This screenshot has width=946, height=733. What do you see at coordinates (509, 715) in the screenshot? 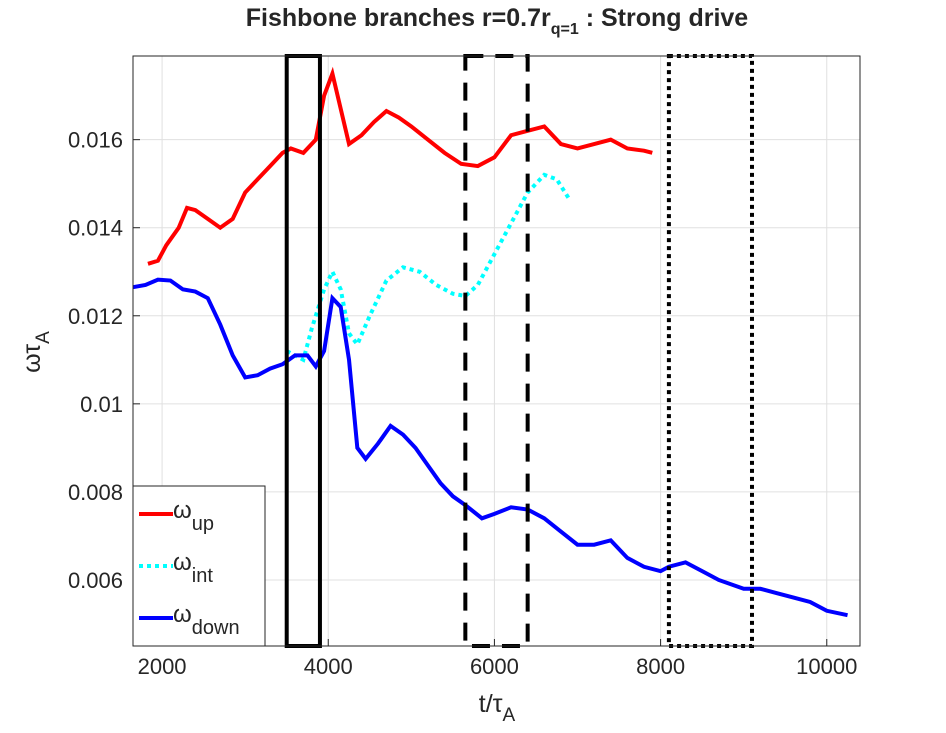
I see `x-label-subscript: A` at bounding box center [509, 715].